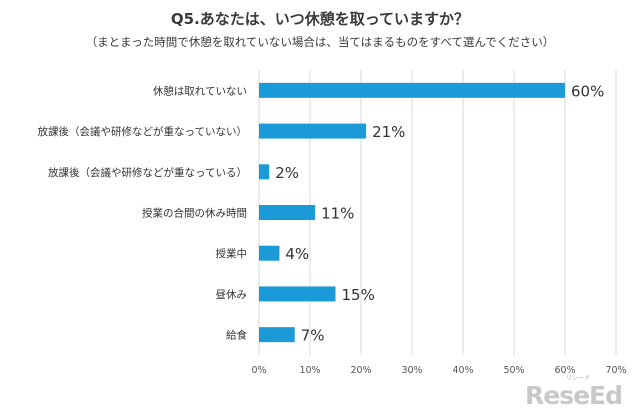  Describe the element at coordinates (320, 19) in the screenshot. I see `chart-title: Q5.あなたは、いつ休憩を取っていますか？` at that location.